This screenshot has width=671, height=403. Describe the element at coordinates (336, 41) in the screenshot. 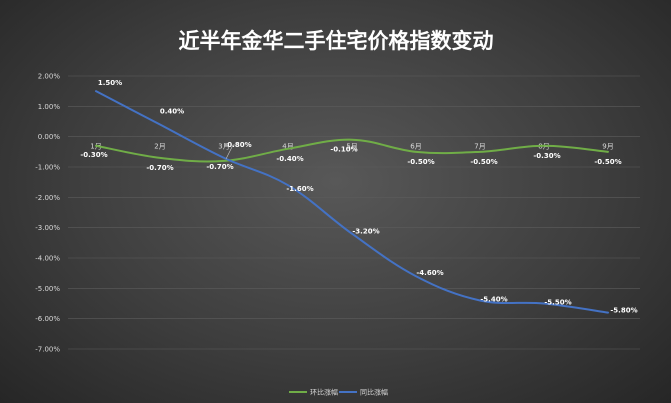

I see `chart-title: 近半年金华二手住宅价格指数变动` at that location.